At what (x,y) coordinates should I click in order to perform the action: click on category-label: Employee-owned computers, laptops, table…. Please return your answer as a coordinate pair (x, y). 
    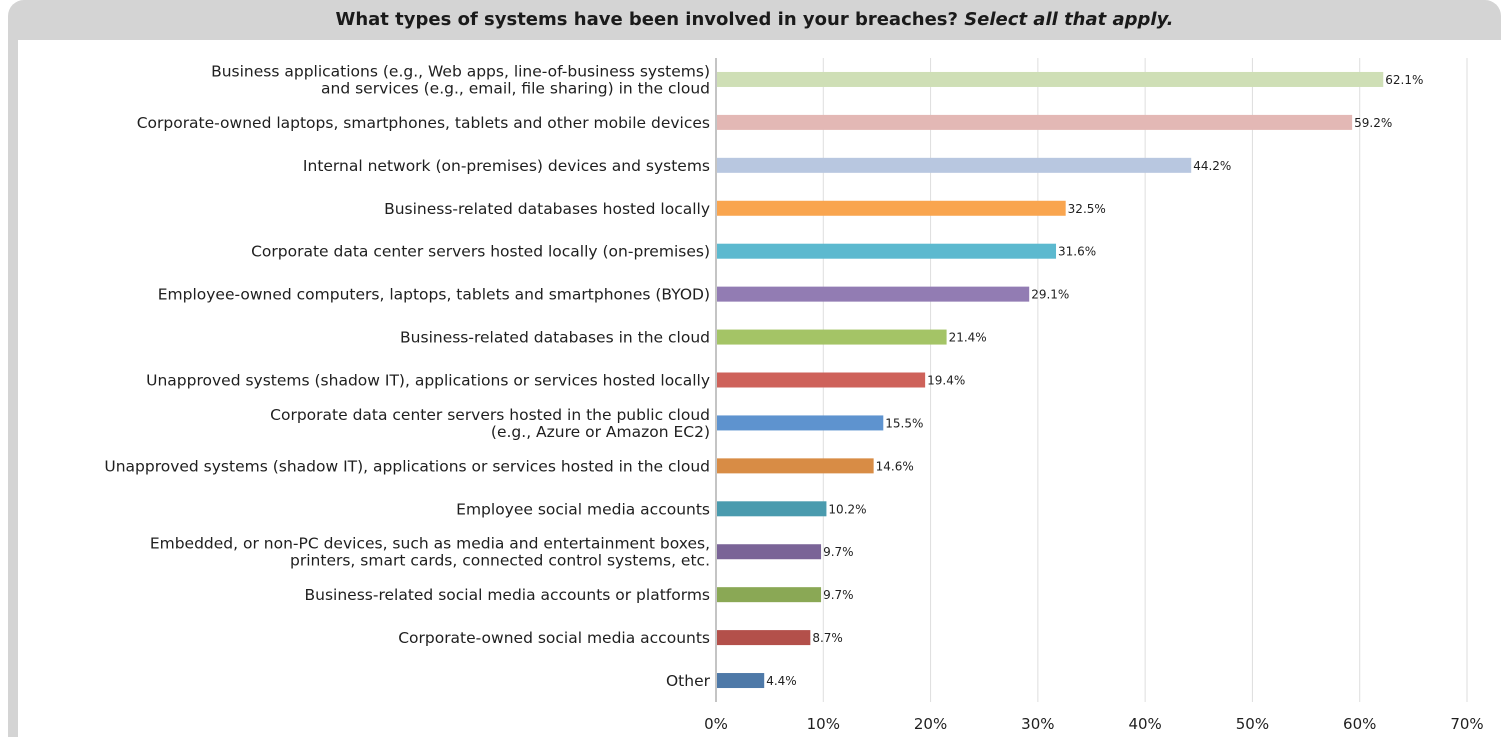
    Looking at the image, I should click on (434, 295).